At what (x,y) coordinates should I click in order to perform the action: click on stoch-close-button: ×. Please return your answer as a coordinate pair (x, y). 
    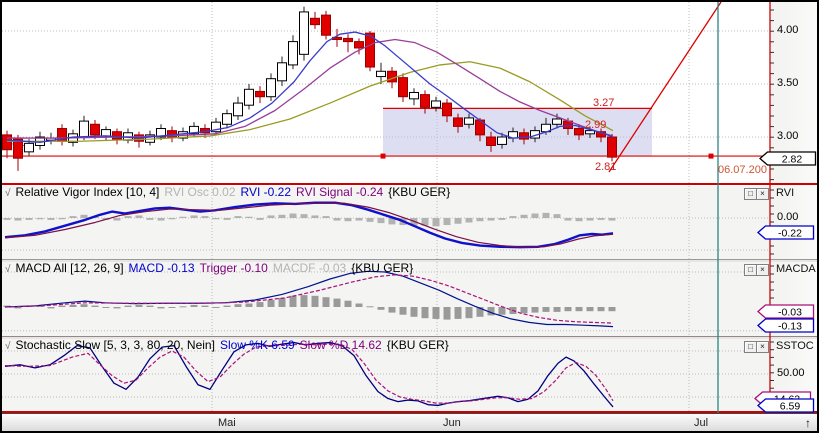
    Looking at the image, I should click on (762, 347).